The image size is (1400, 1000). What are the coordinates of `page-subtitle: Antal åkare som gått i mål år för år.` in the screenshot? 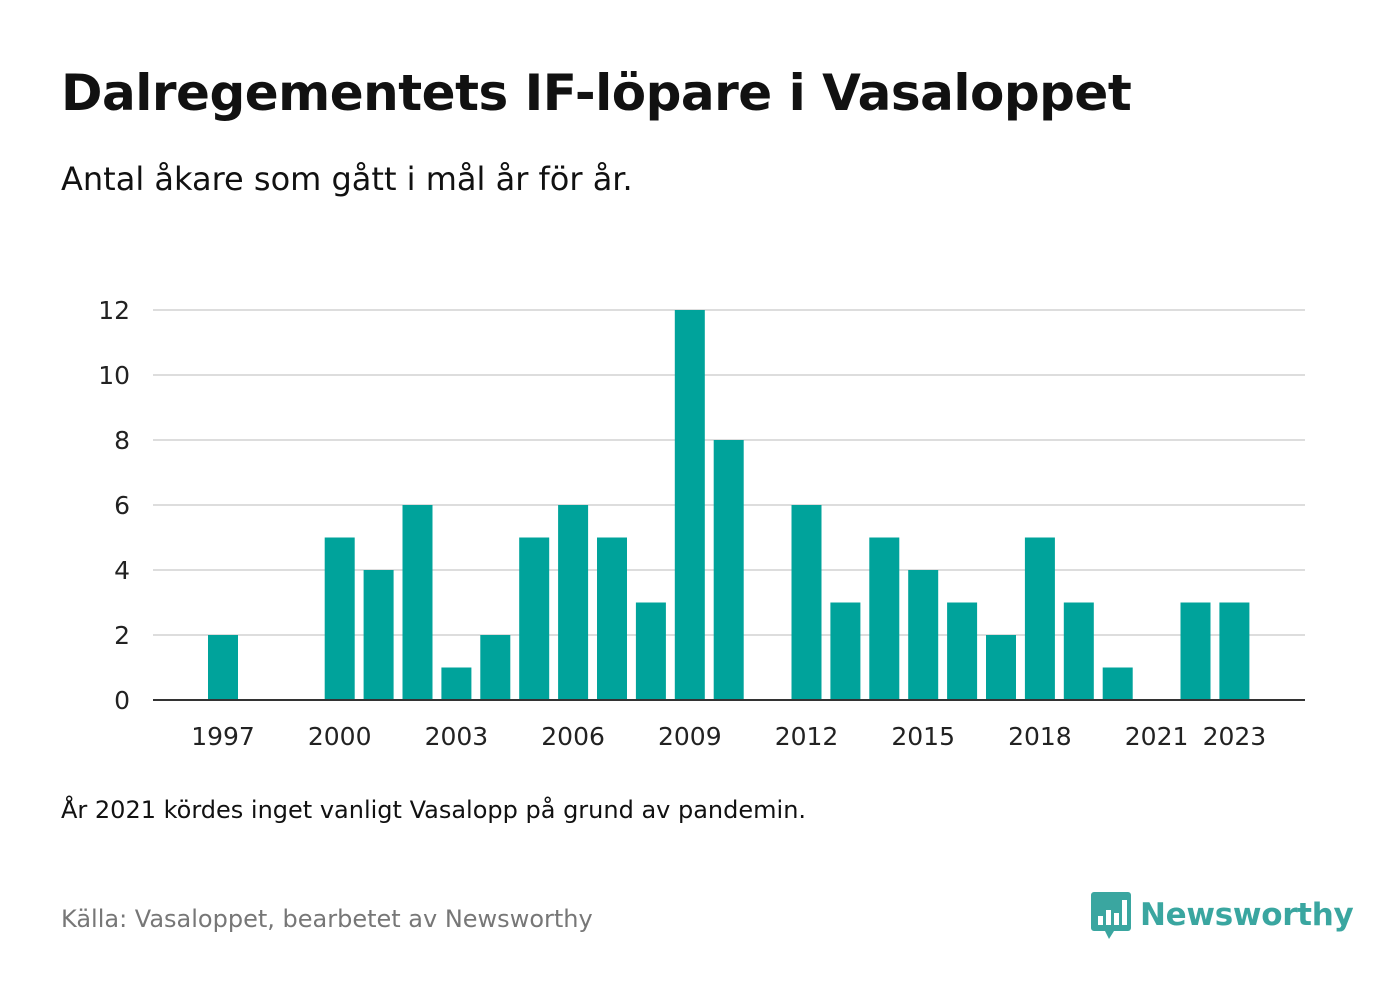 It's located at (347, 179).